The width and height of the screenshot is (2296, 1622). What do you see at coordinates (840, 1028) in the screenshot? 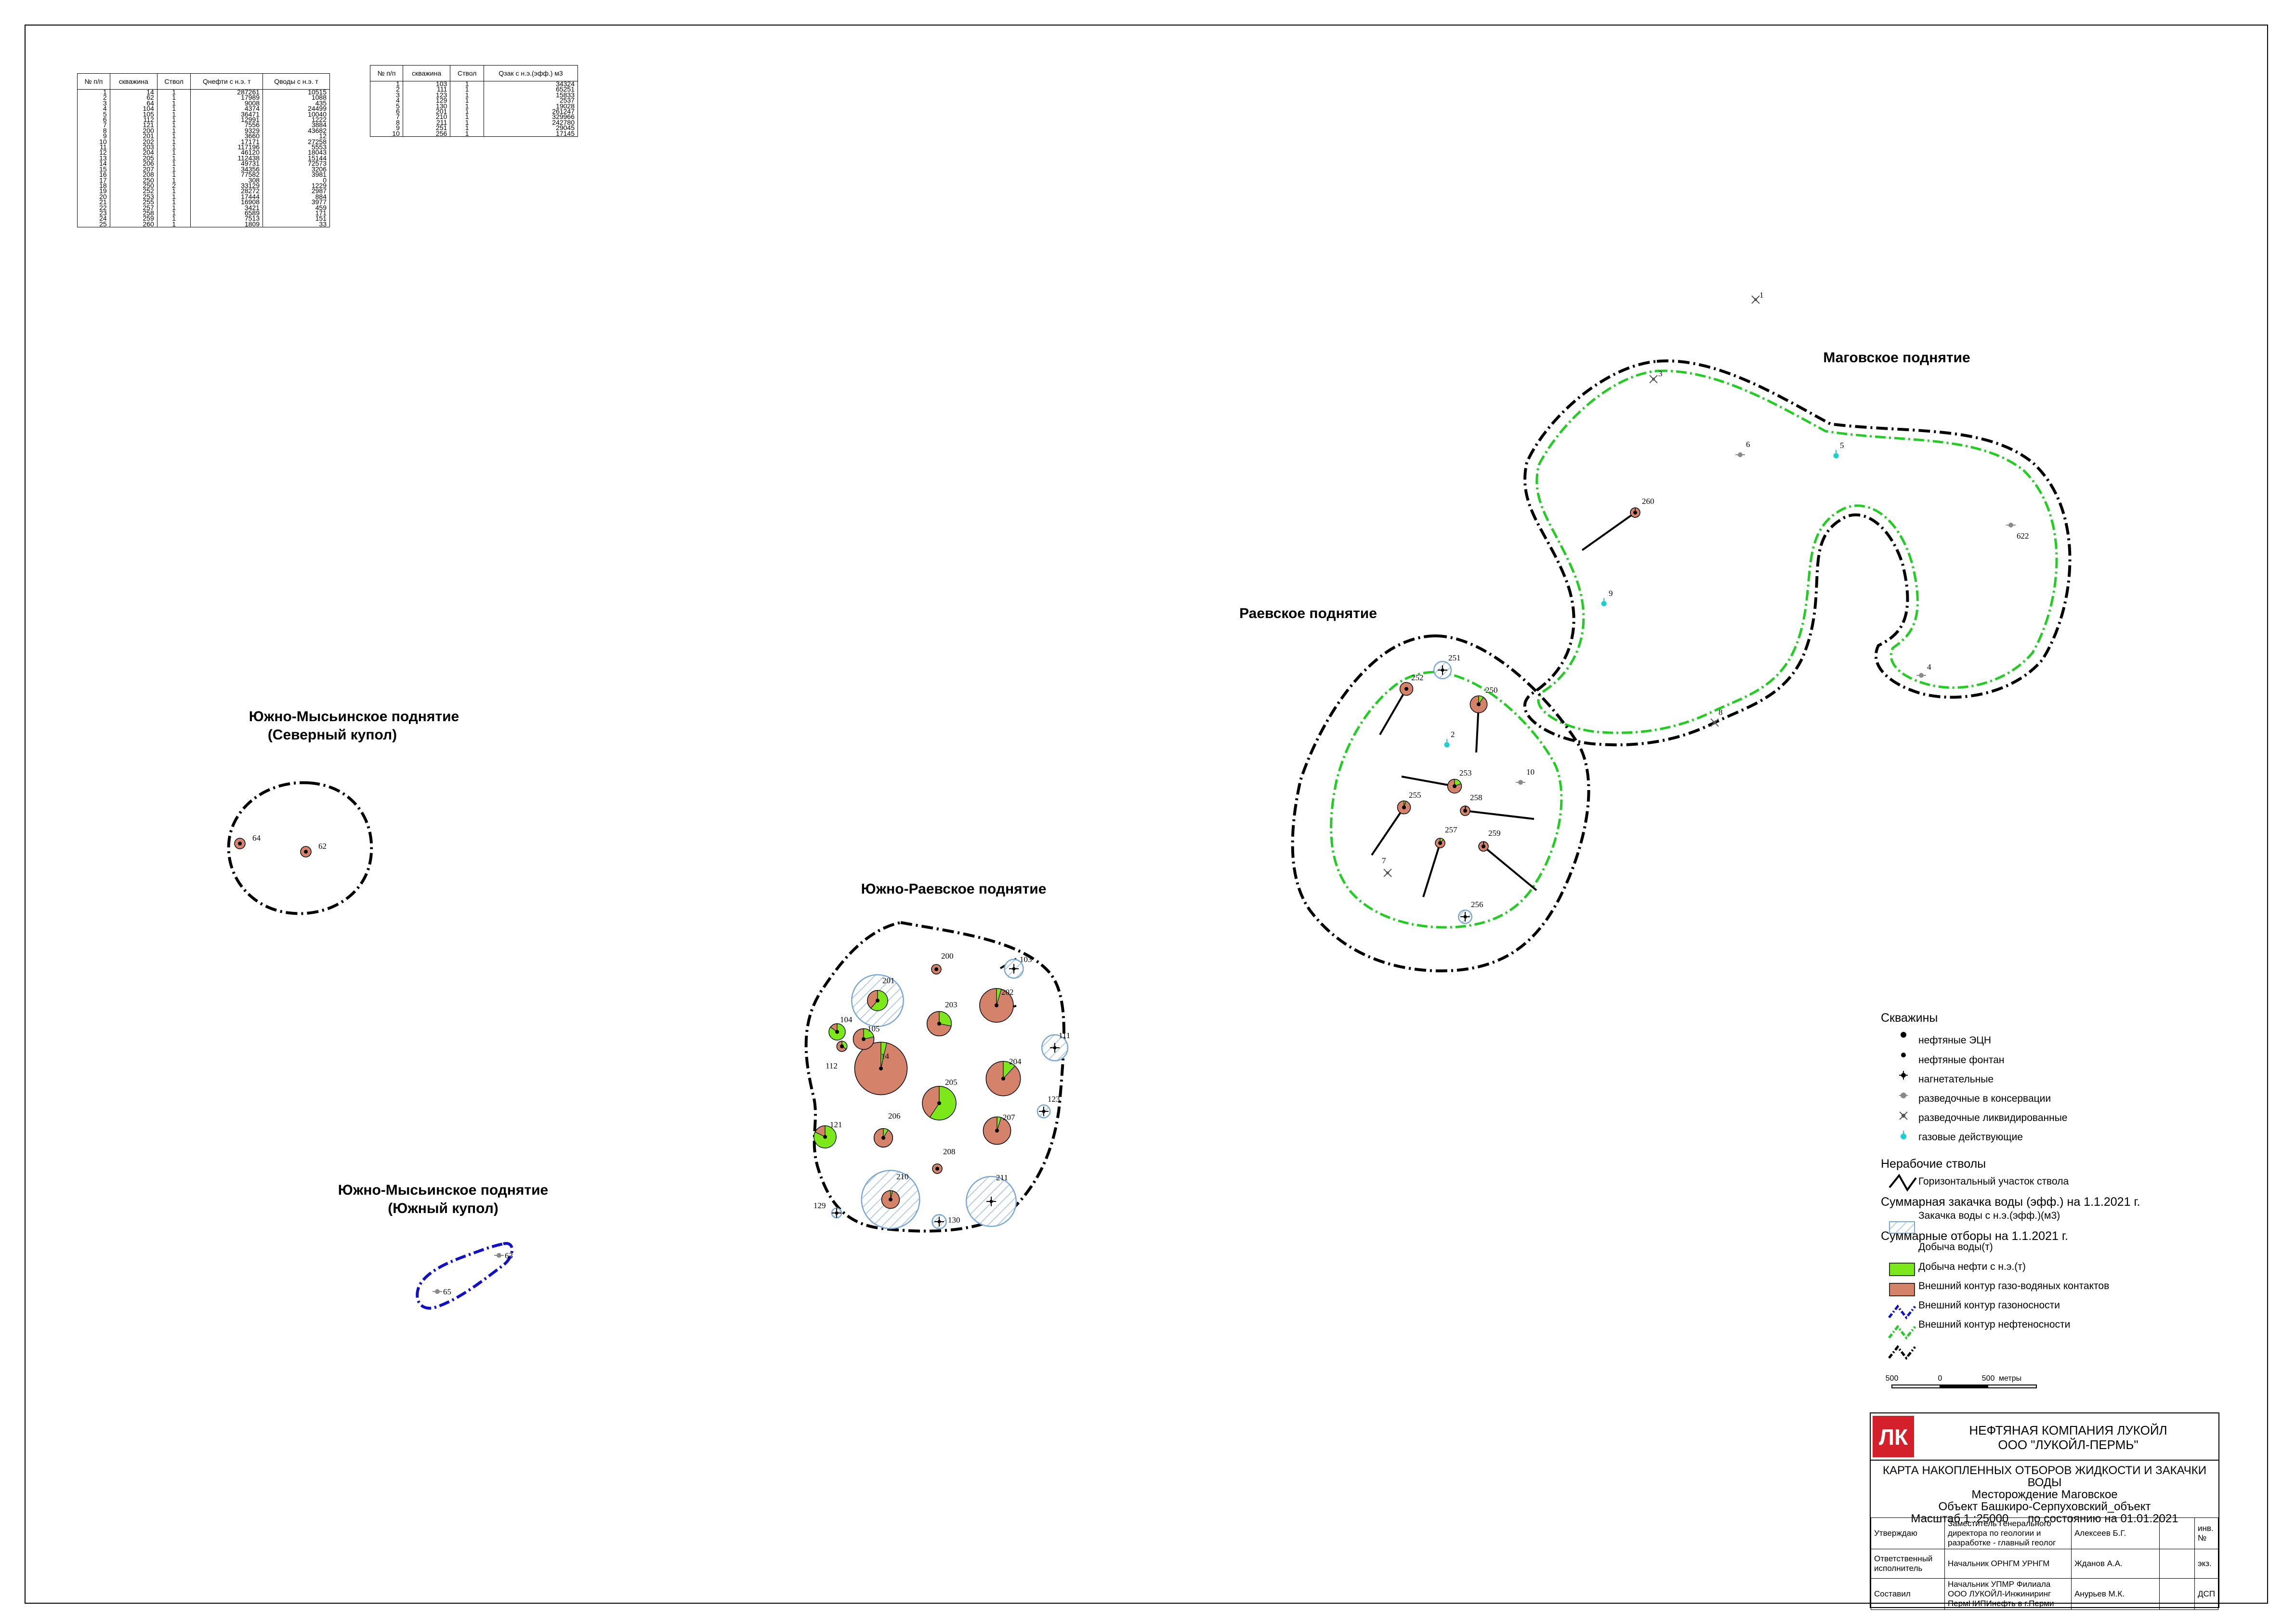
I see `well-104: 104` at bounding box center [840, 1028].